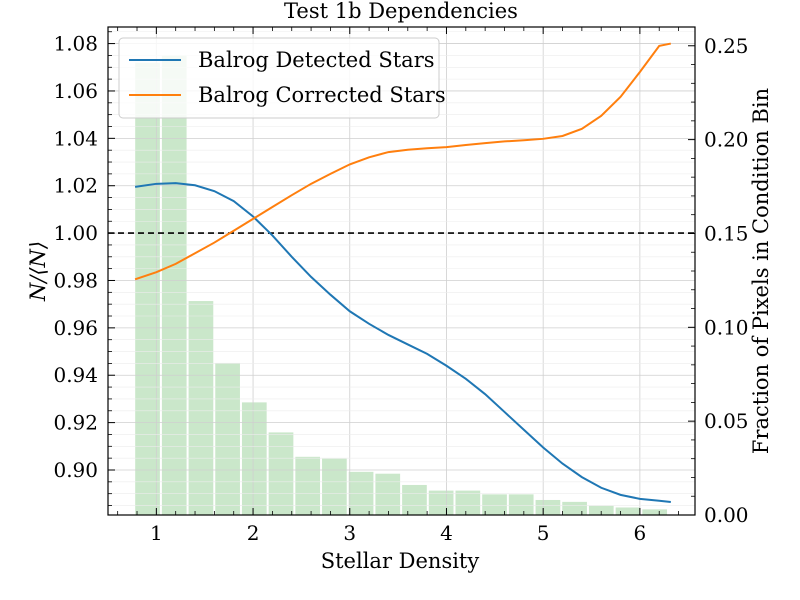  Describe the element at coordinates (761, 271) in the screenshot. I see `y2-axis-label: Fraction of Pixels in Condition Bin` at that location.